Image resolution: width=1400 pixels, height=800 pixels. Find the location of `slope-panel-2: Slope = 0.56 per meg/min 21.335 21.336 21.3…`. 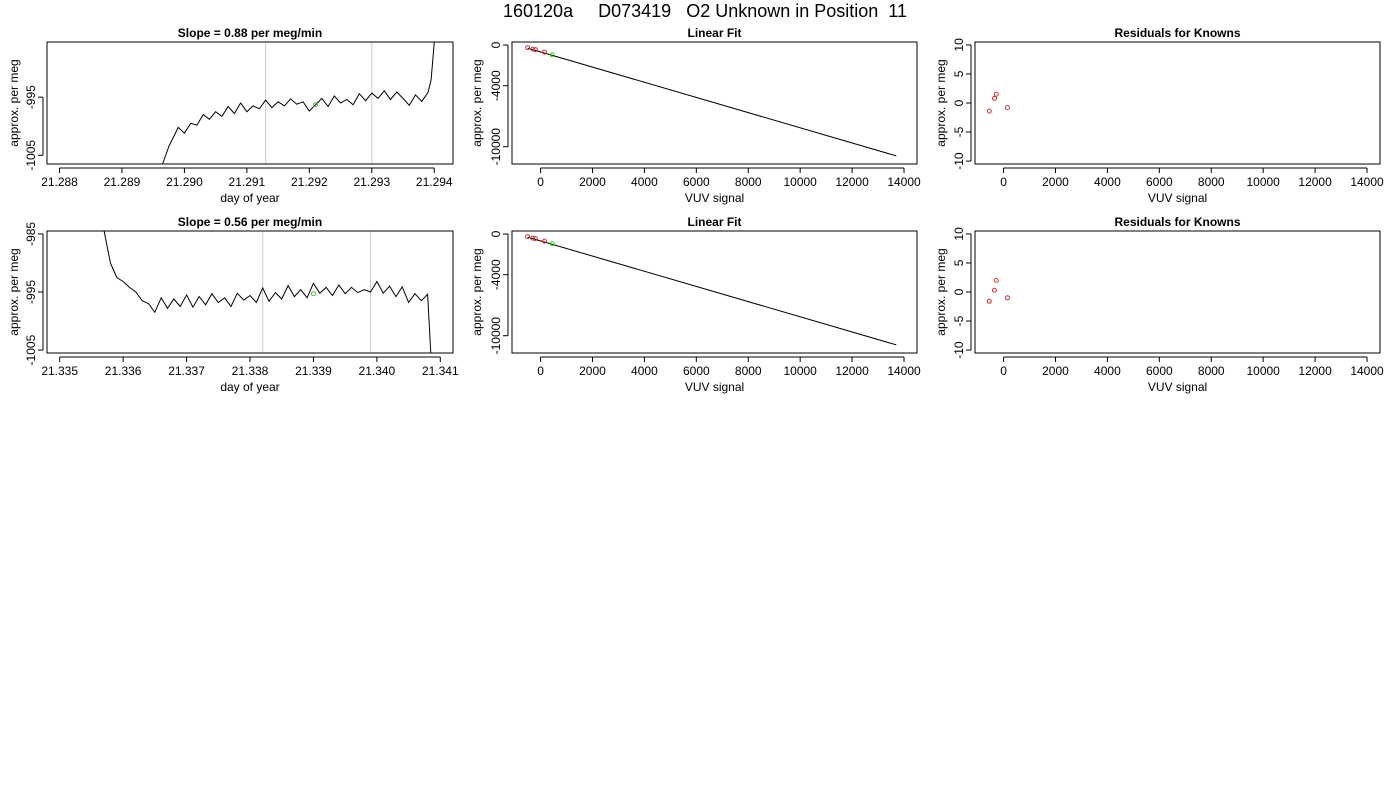

slope-panel-2: Slope = 0.56 per meg/min 21.335 21.336 21.3… is located at coordinates (233, 304).